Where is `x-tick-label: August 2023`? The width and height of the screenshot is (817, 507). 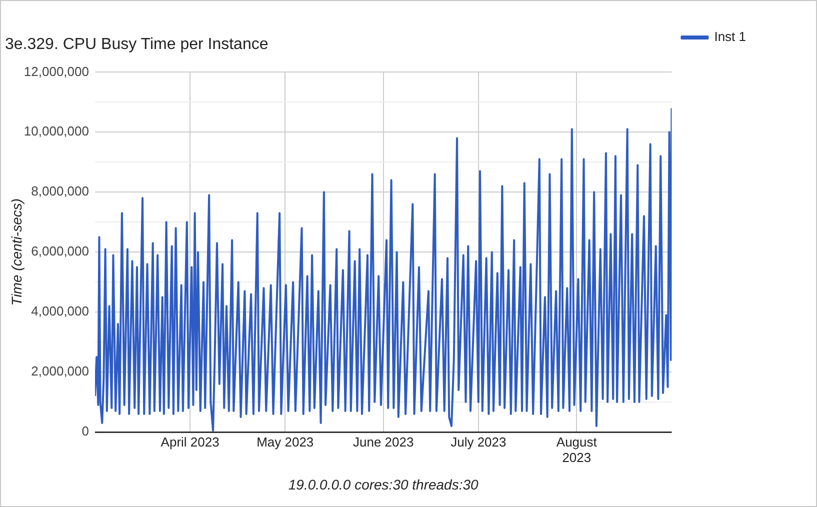
x-tick-label: August 2023 is located at coordinates (577, 449).